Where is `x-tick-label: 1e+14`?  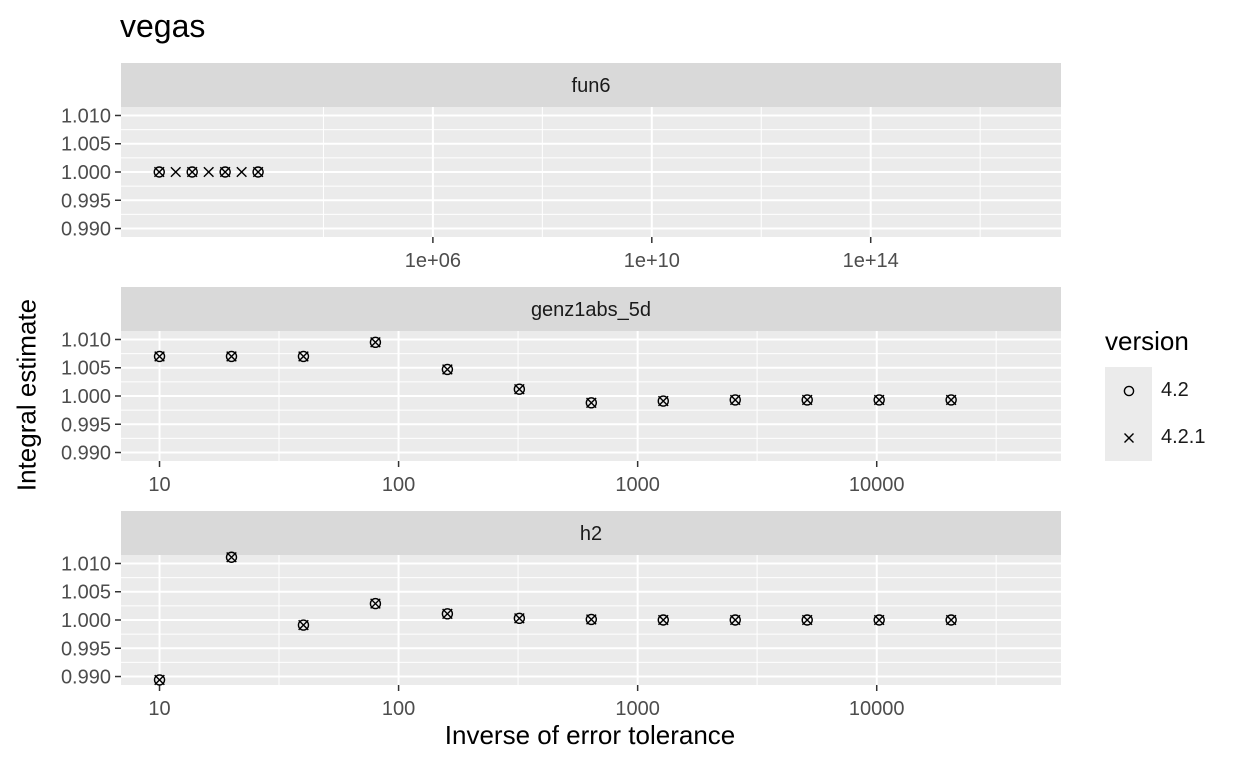
x-tick-label: 1e+14 is located at coordinates (871, 261).